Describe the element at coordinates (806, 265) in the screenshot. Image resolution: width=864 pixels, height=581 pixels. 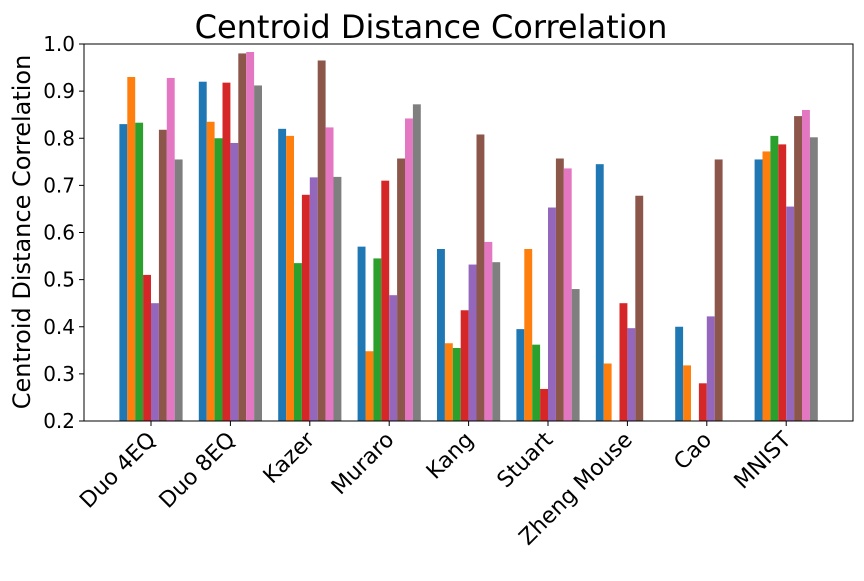
I see `bar-mnist-s7` at that location.